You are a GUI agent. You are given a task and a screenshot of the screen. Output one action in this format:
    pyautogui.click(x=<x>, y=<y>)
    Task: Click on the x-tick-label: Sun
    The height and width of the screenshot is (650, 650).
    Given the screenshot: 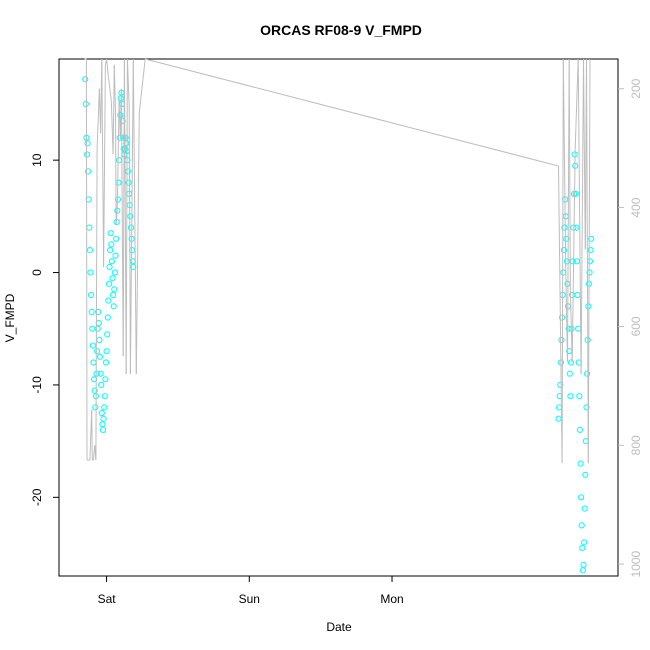 What is the action you would take?
    pyautogui.click(x=249, y=599)
    